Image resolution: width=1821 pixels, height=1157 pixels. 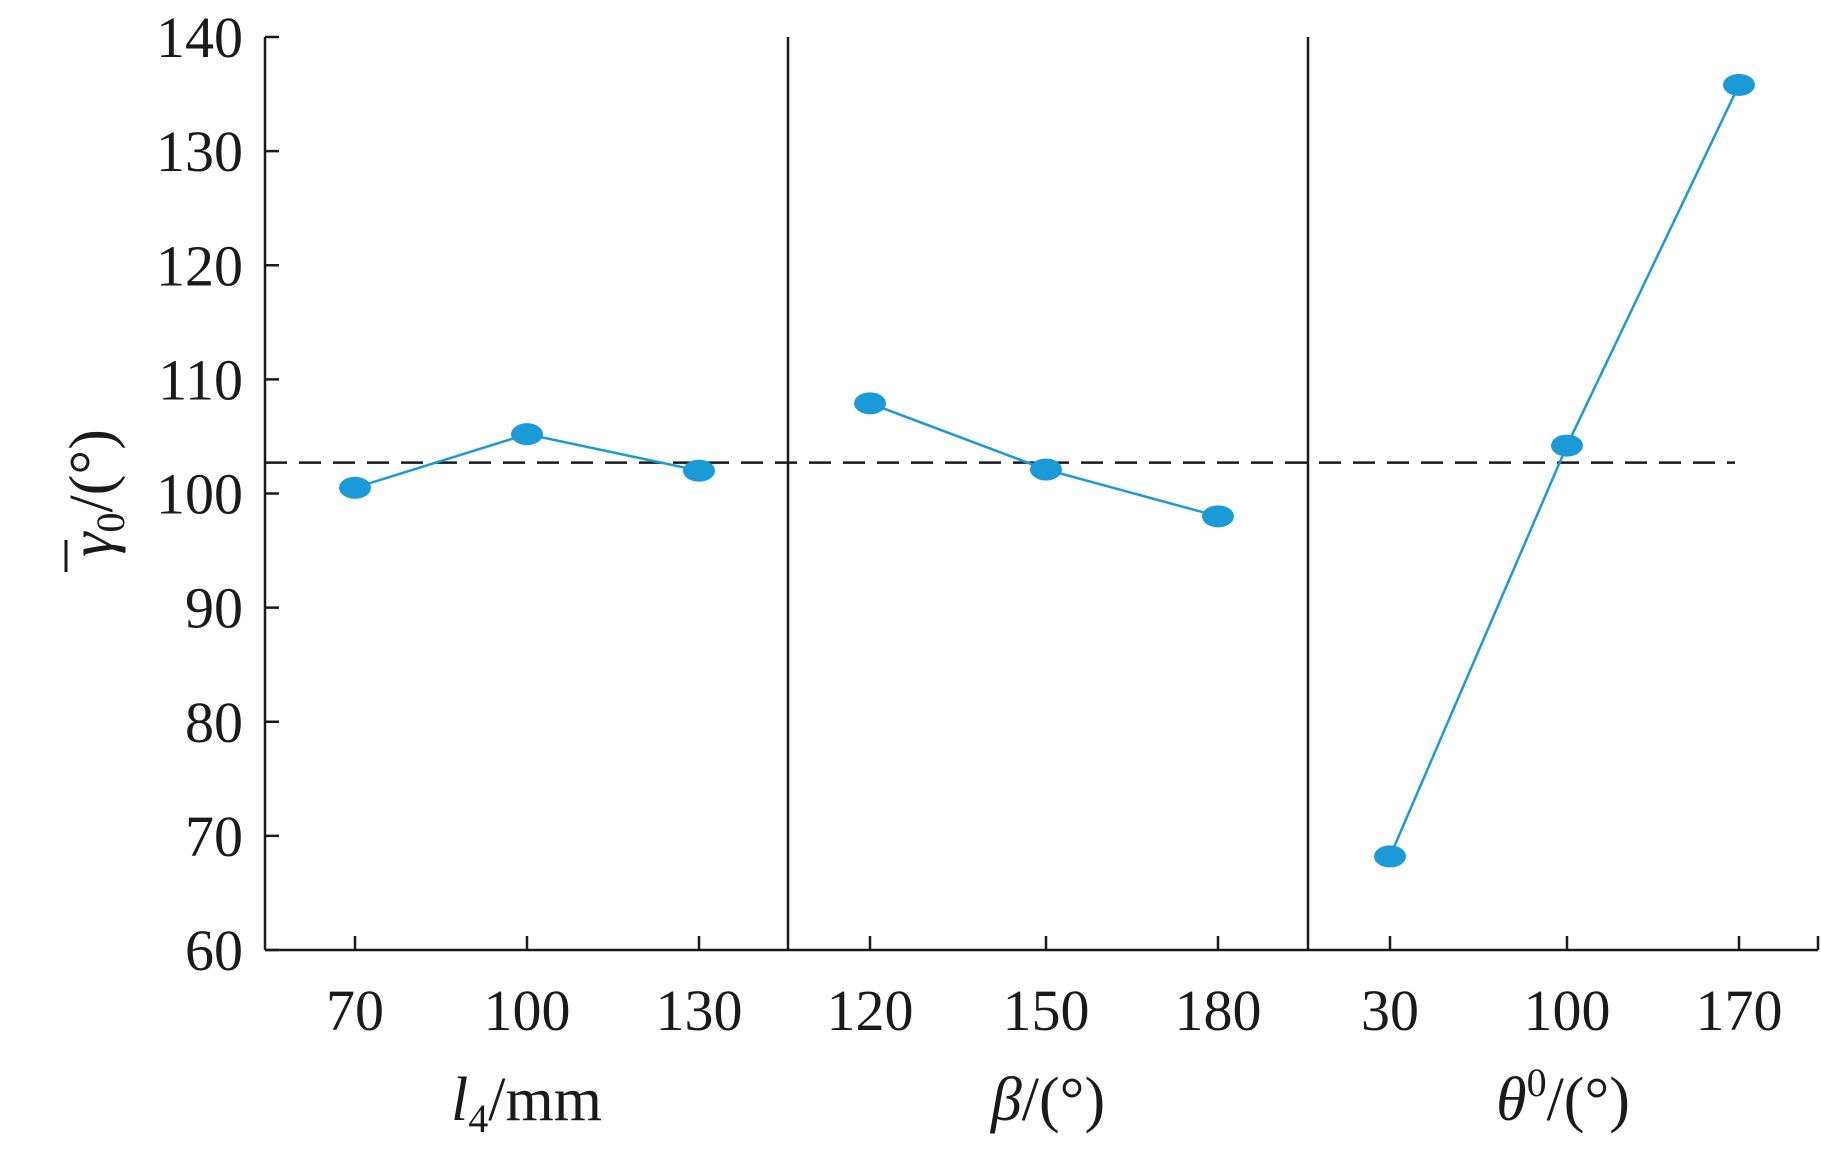 What do you see at coordinates (199, 494) in the screenshot?
I see `y-tick-label-100: 100` at bounding box center [199, 494].